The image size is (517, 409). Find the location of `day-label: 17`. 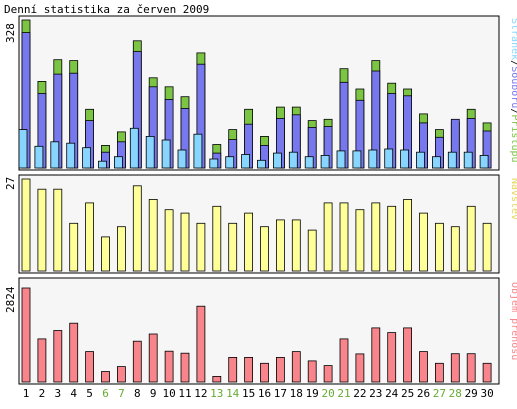

day-label: 17 is located at coordinates (280, 393).